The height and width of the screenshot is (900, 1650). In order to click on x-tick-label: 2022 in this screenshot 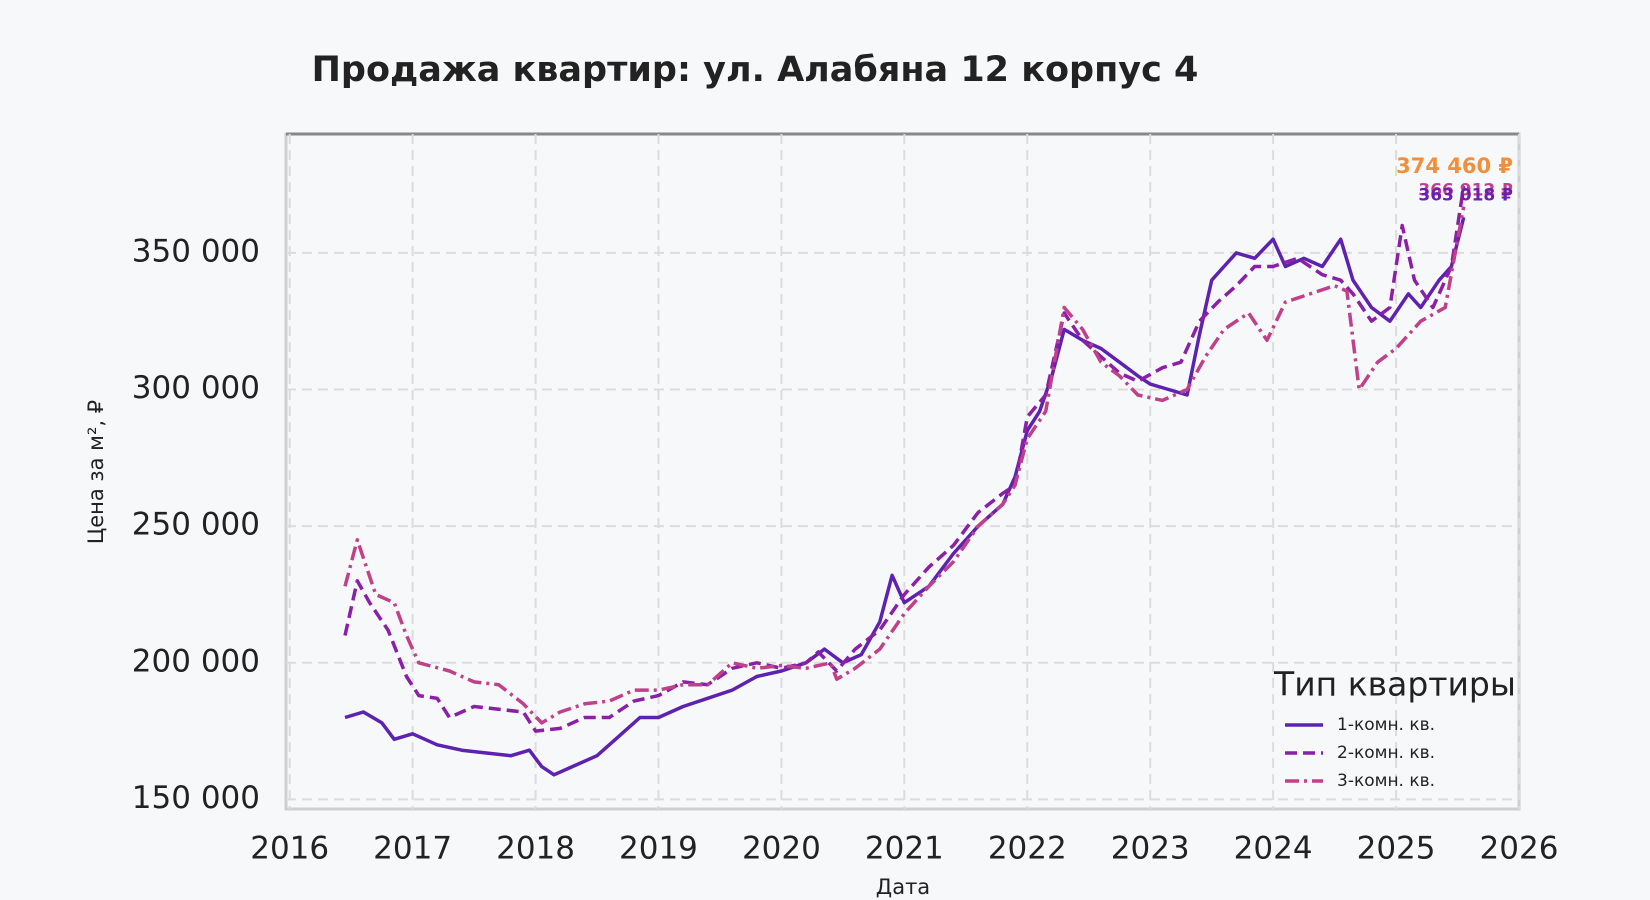, I will do `click(1027, 849)`.